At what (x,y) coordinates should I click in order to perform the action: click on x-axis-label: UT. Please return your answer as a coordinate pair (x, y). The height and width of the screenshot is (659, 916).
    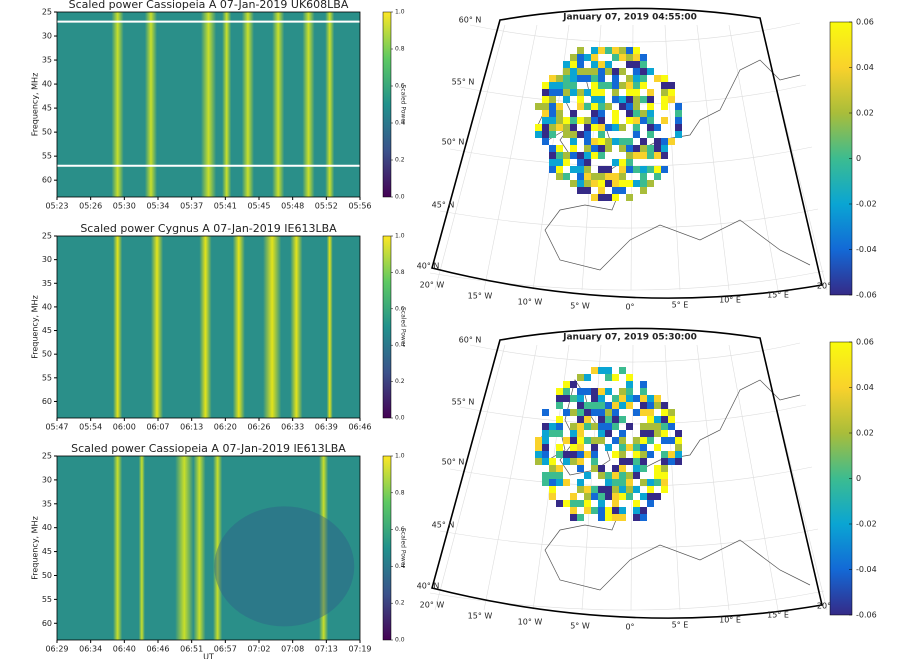
    Looking at the image, I should click on (208, 656).